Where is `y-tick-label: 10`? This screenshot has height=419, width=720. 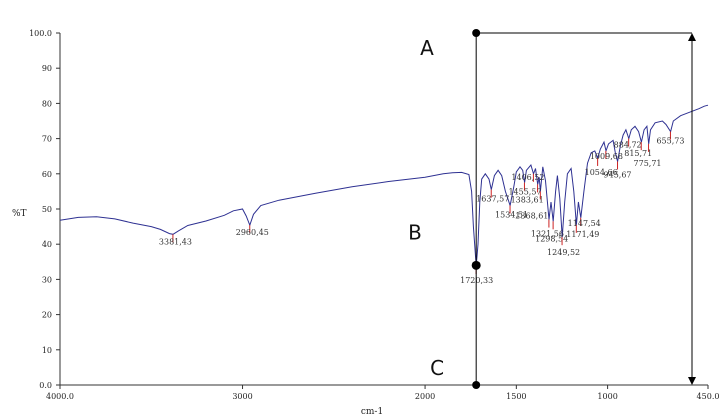
y-tick-label: 10 is located at coordinates (47, 350).